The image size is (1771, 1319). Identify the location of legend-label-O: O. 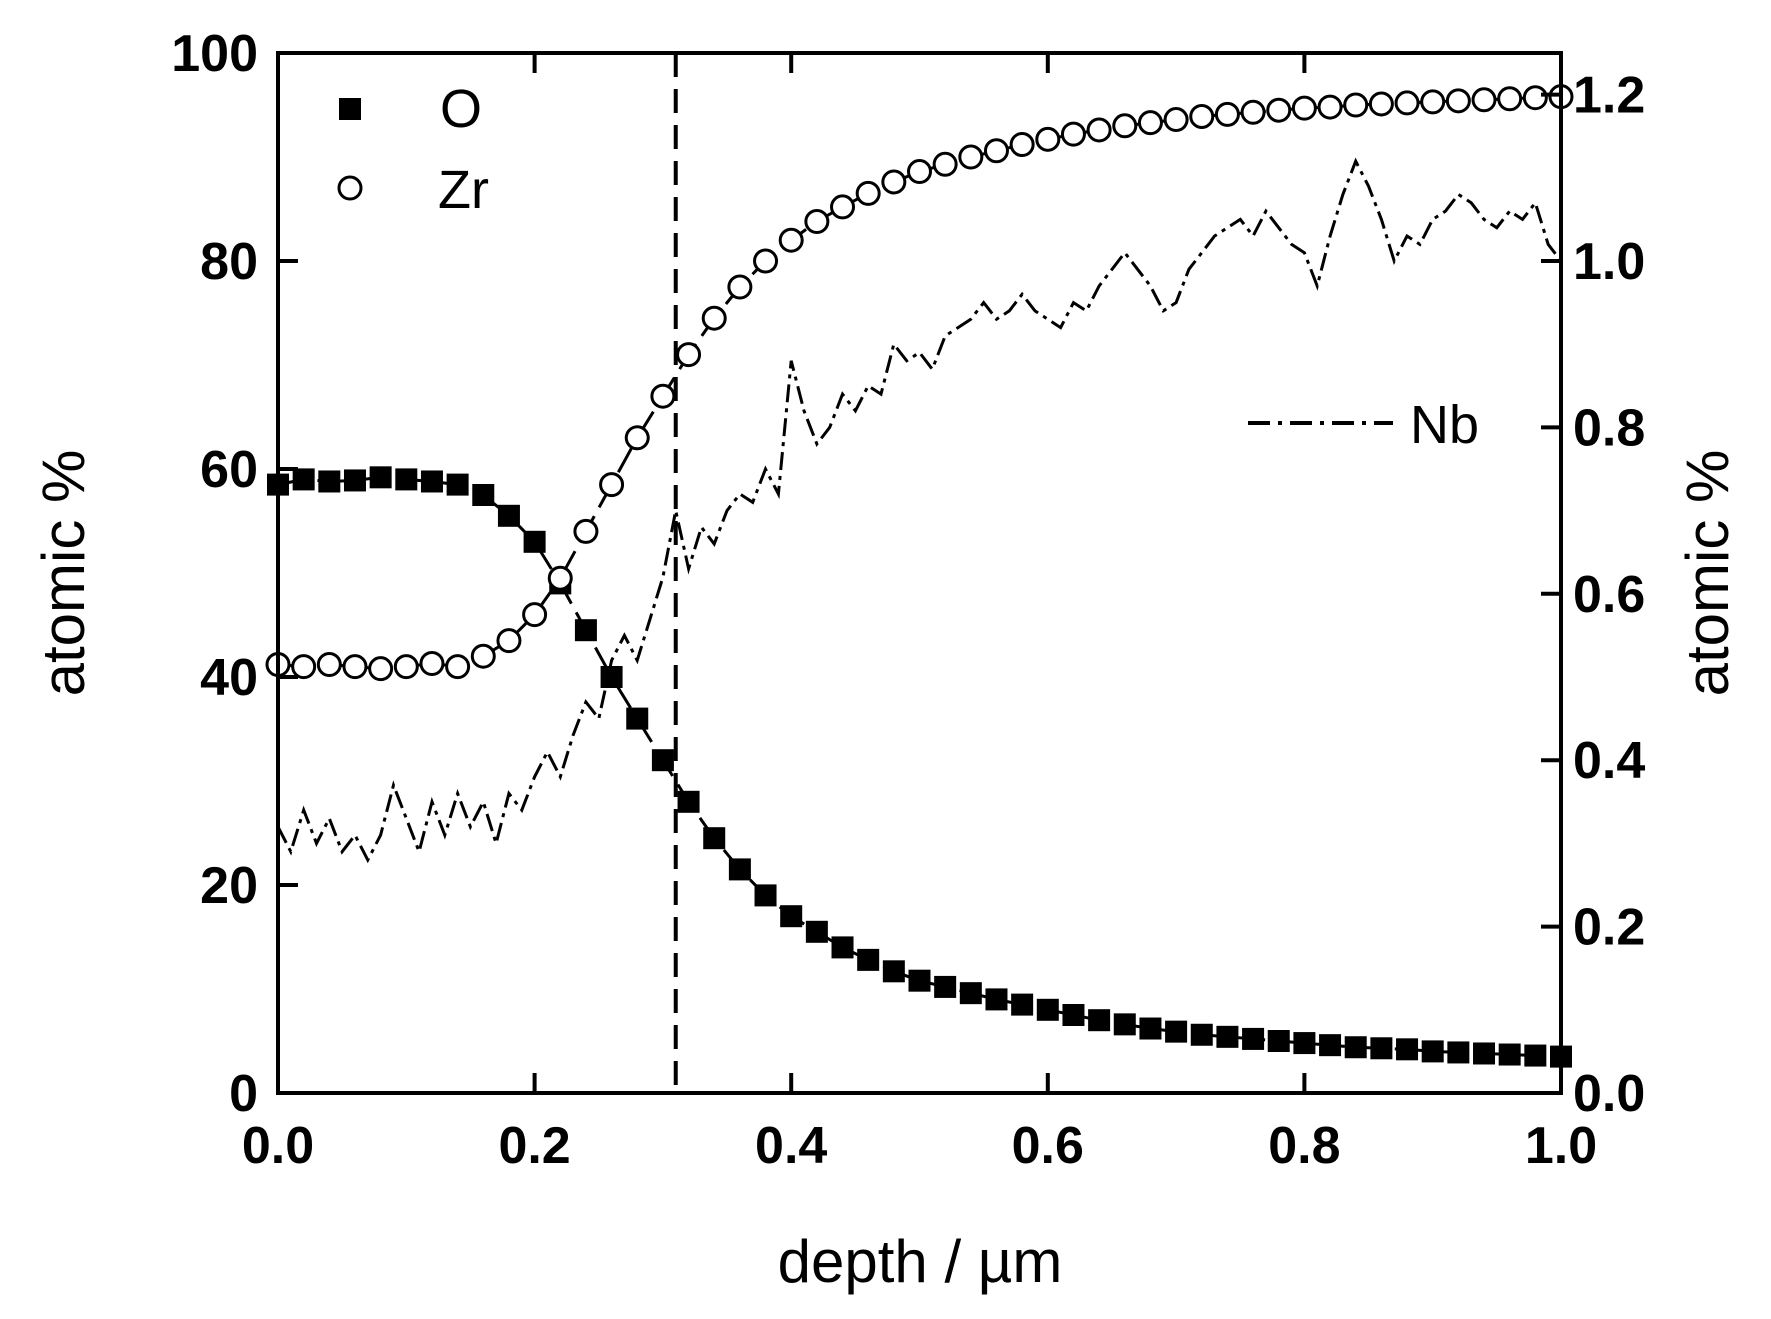
(461, 109).